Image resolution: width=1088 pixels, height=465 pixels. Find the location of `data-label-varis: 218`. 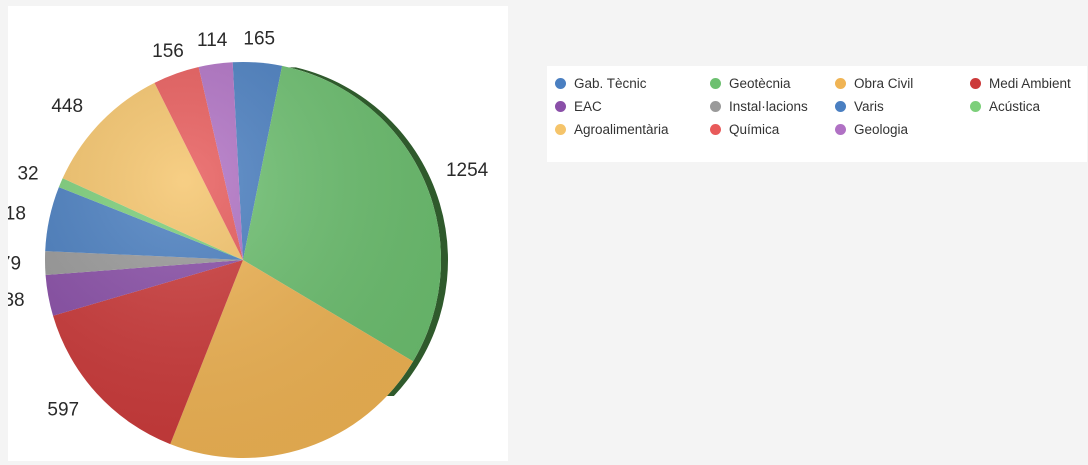

data-label-varis: 218 is located at coordinates (17, 214).